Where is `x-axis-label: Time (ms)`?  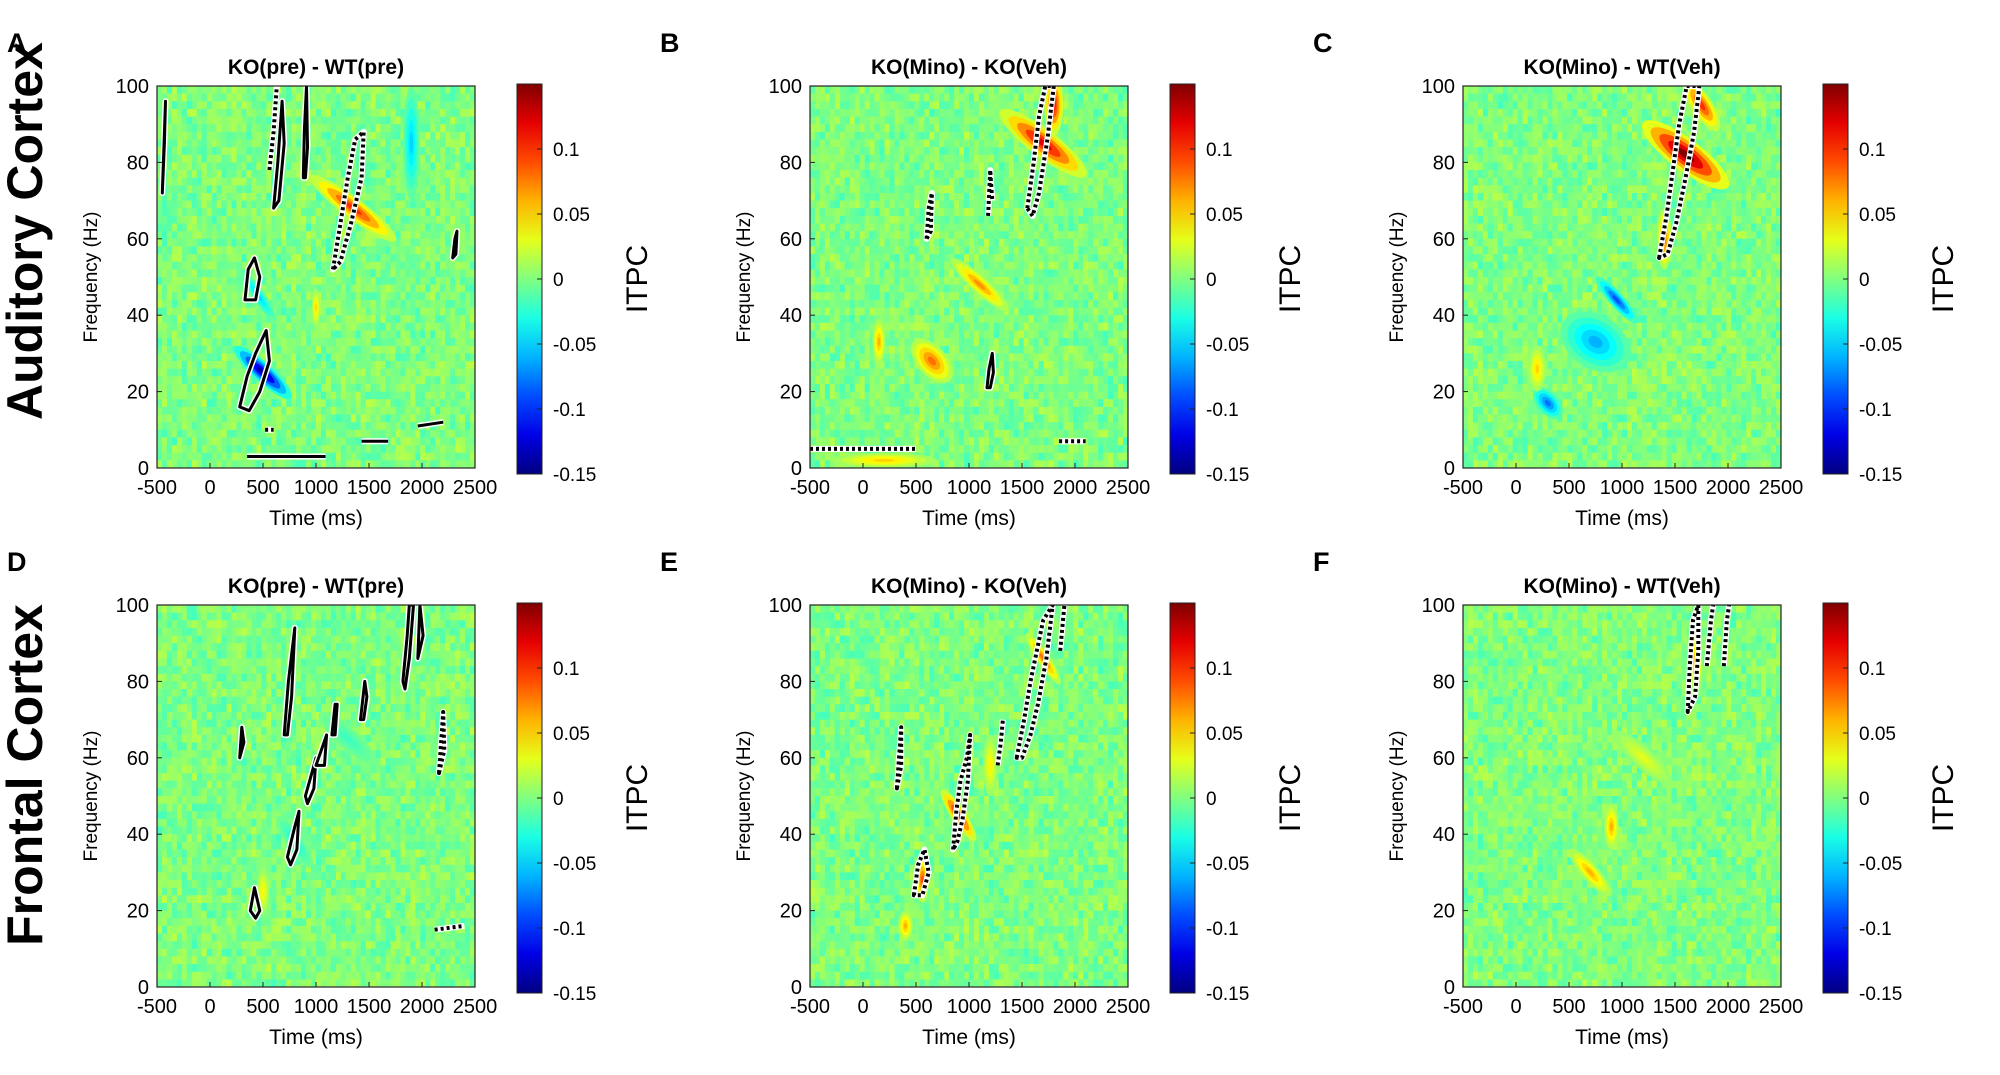 x-axis-label: Time (ms) is located at coordinates (316, 518).